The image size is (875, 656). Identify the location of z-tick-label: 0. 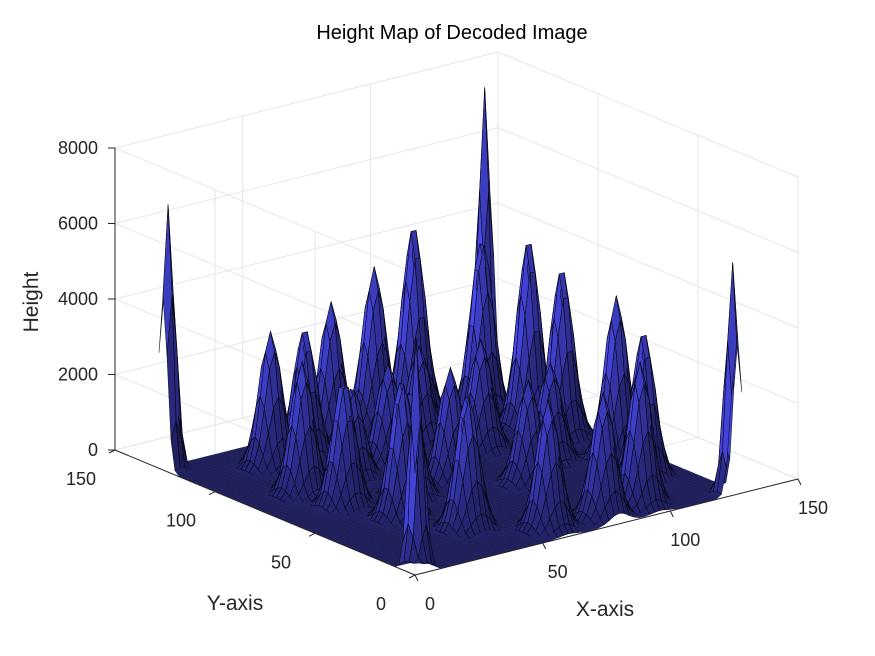
(93, 450).